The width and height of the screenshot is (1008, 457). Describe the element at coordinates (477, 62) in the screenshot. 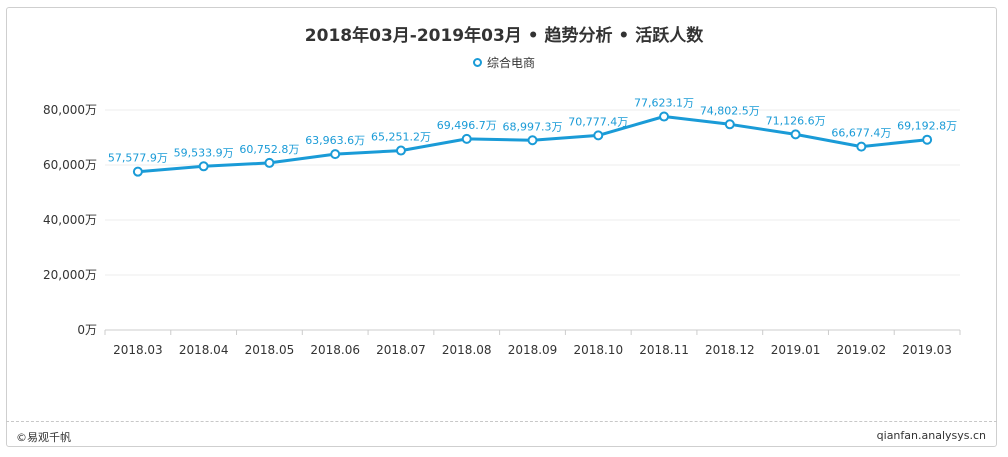

I see `legend-marker-icon` at that location.